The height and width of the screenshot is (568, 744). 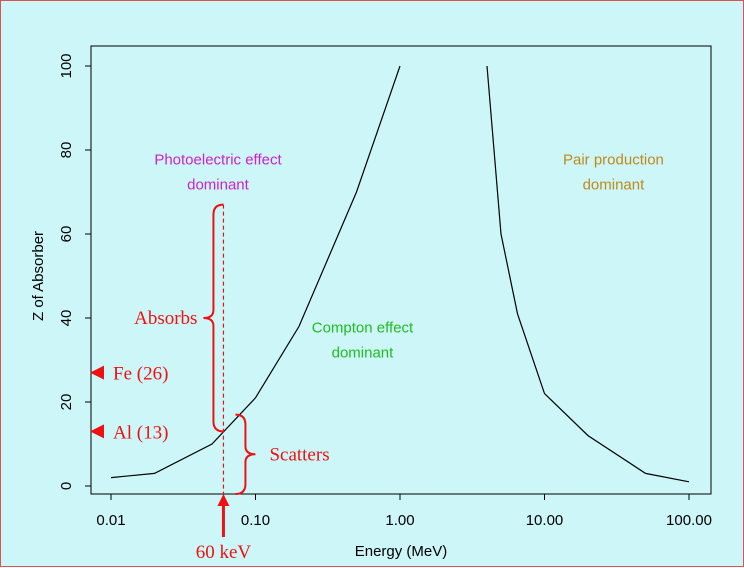 I want to click on y-tick-label: 40, so click(x=66, y=318).